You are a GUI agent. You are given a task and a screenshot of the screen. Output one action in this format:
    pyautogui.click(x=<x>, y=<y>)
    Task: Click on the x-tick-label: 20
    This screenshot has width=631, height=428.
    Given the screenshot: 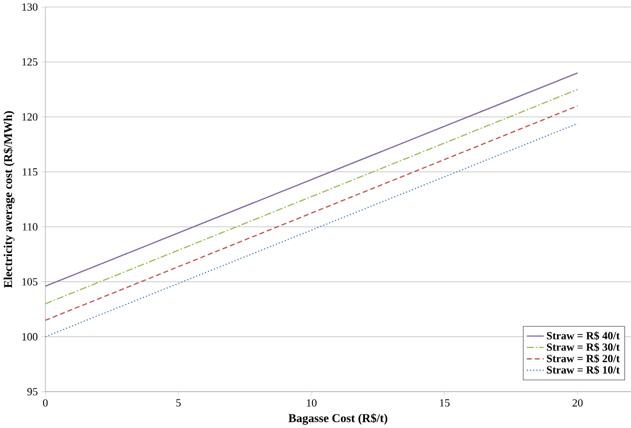 What is the action you would take?
    pyautogui.click(x=577, y=403)
    